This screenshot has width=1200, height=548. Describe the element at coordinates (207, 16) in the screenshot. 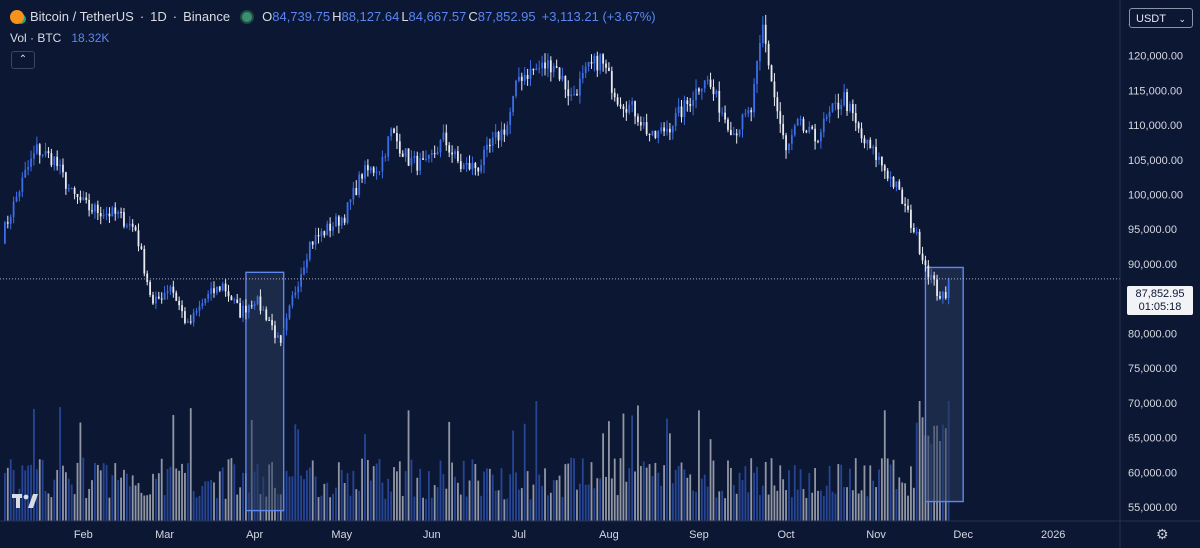

I see `exchange-label: Binance` at that location.